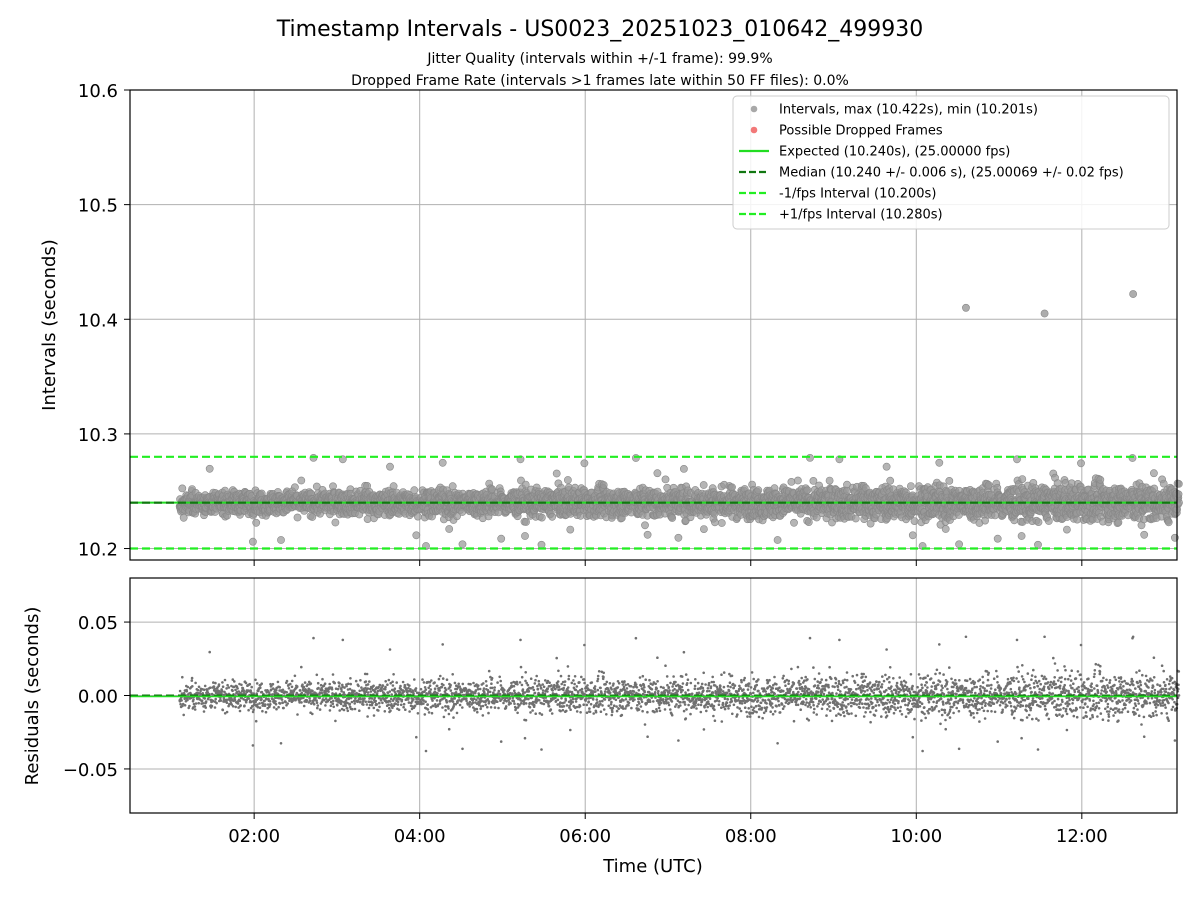 This screenshot has width=1200, height=900. I want to click on legend-label: -1/fps Interval (10.200s), so click(857, 194).